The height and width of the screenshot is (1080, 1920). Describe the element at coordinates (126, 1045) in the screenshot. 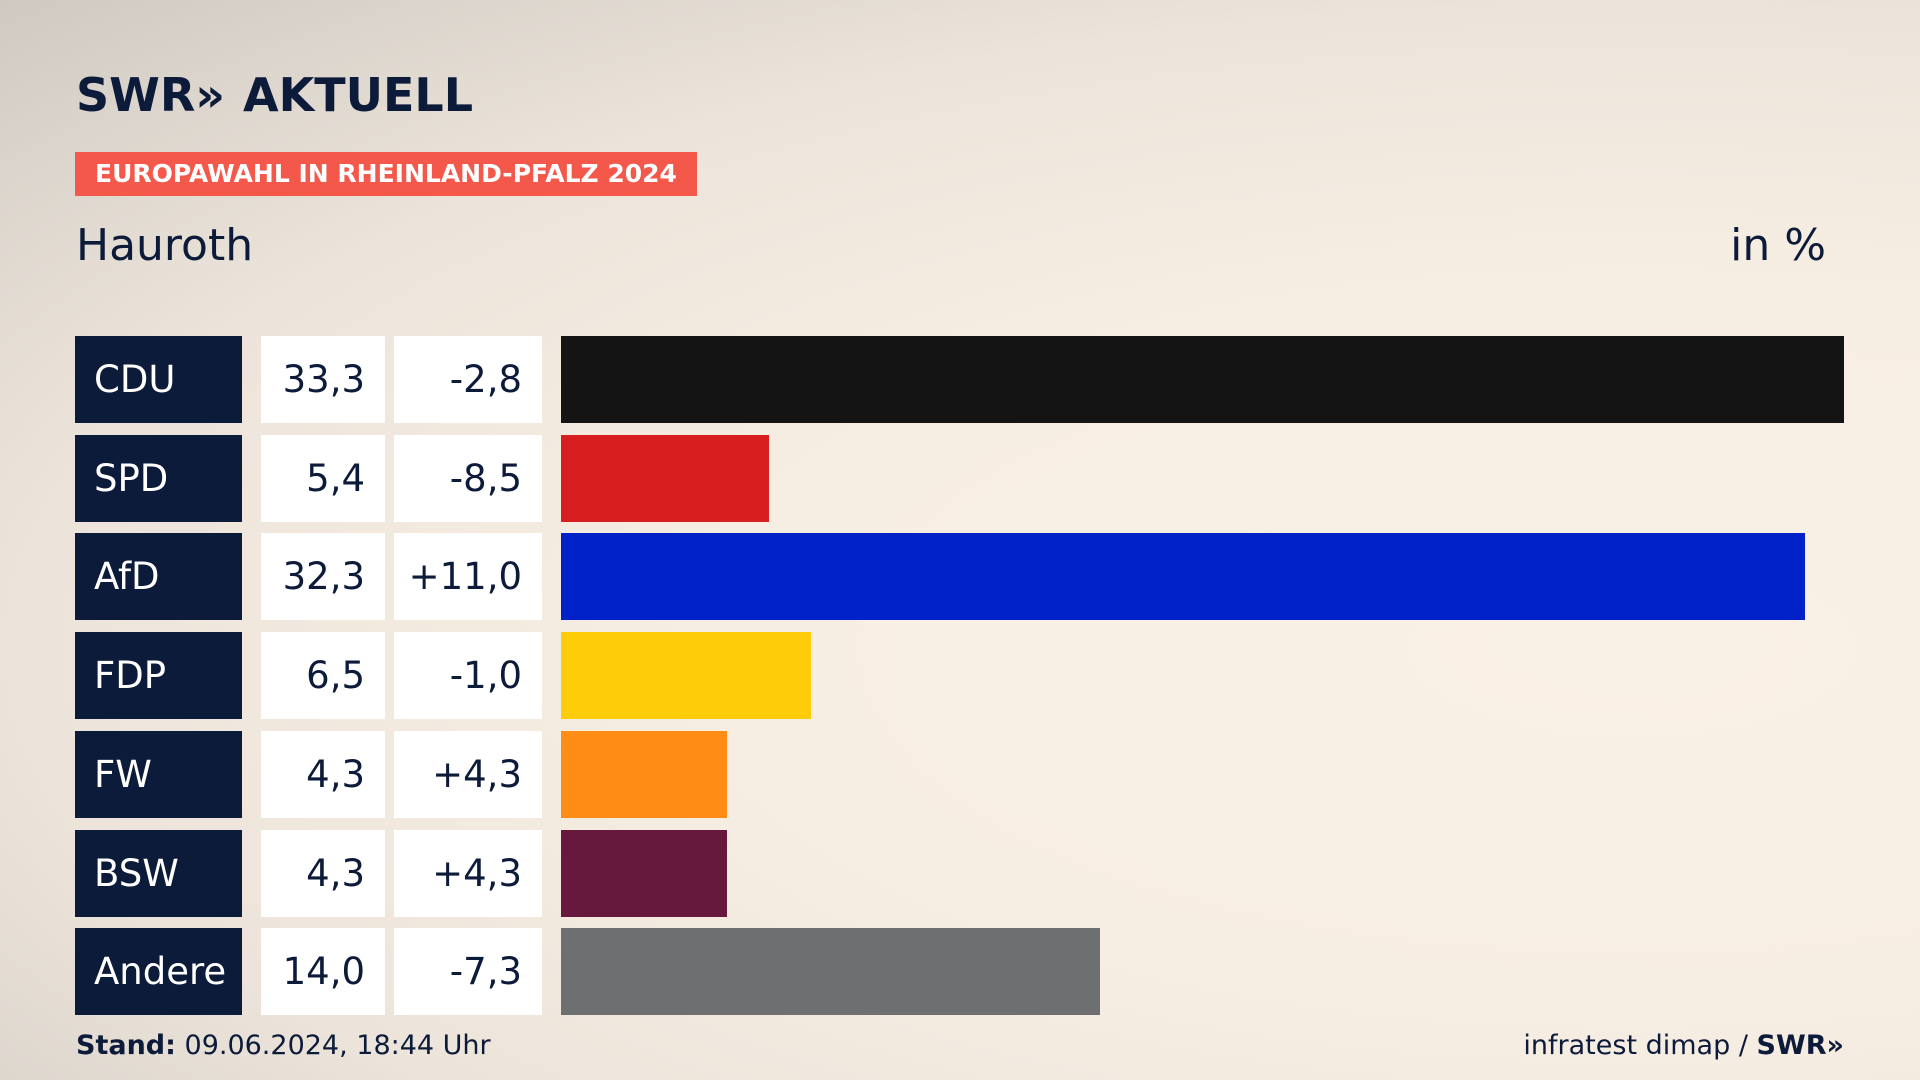

I see `stand-label: Stand:` at that location.